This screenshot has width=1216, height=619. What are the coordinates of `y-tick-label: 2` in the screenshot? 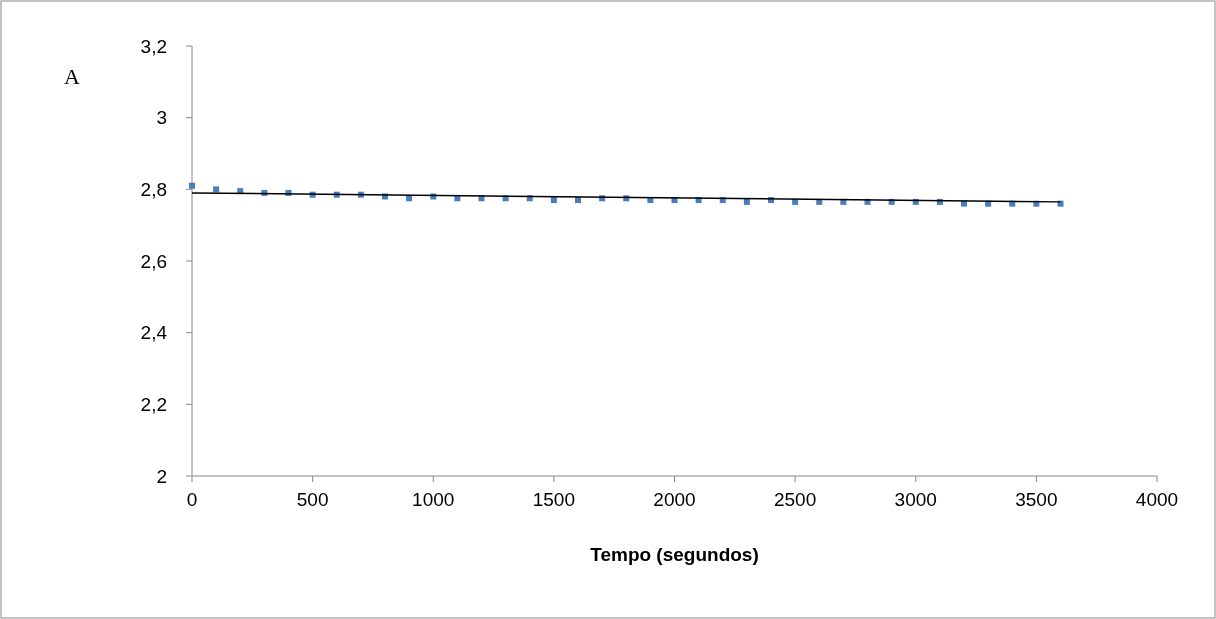 It's located at (161, 476).